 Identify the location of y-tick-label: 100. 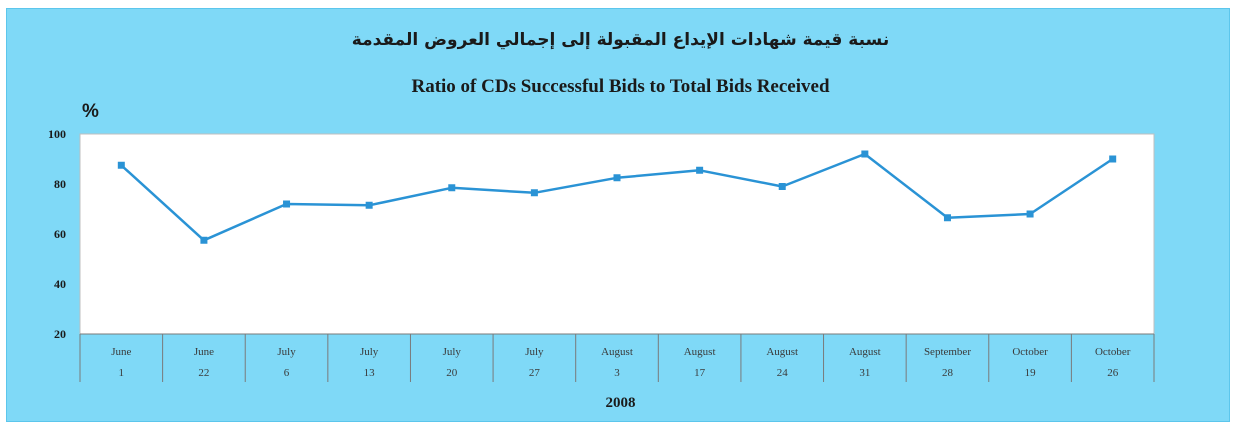
(57, 134).